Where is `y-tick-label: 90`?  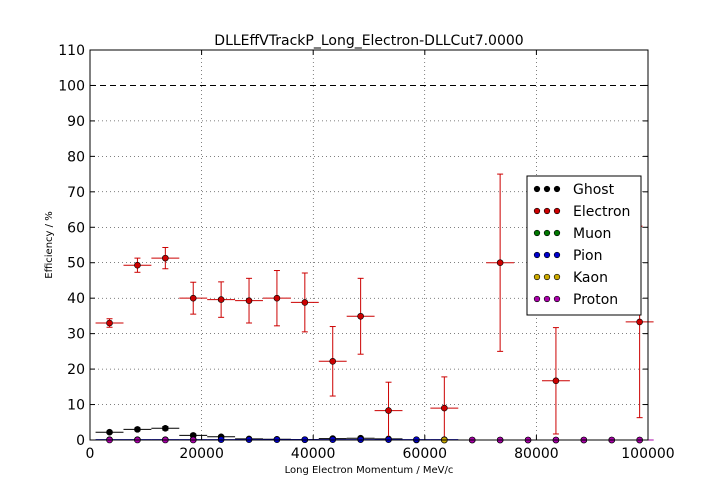 y-tick-label: 90 is located at coordinates (76, 122).